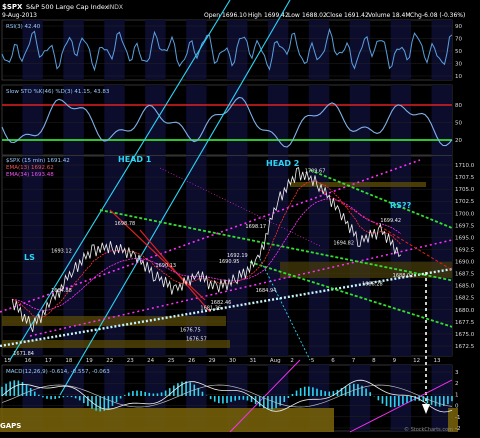  Describe the element at coordinates (282, 163) in the screenshot. I see `head2-label: HEAD 2` at that location.